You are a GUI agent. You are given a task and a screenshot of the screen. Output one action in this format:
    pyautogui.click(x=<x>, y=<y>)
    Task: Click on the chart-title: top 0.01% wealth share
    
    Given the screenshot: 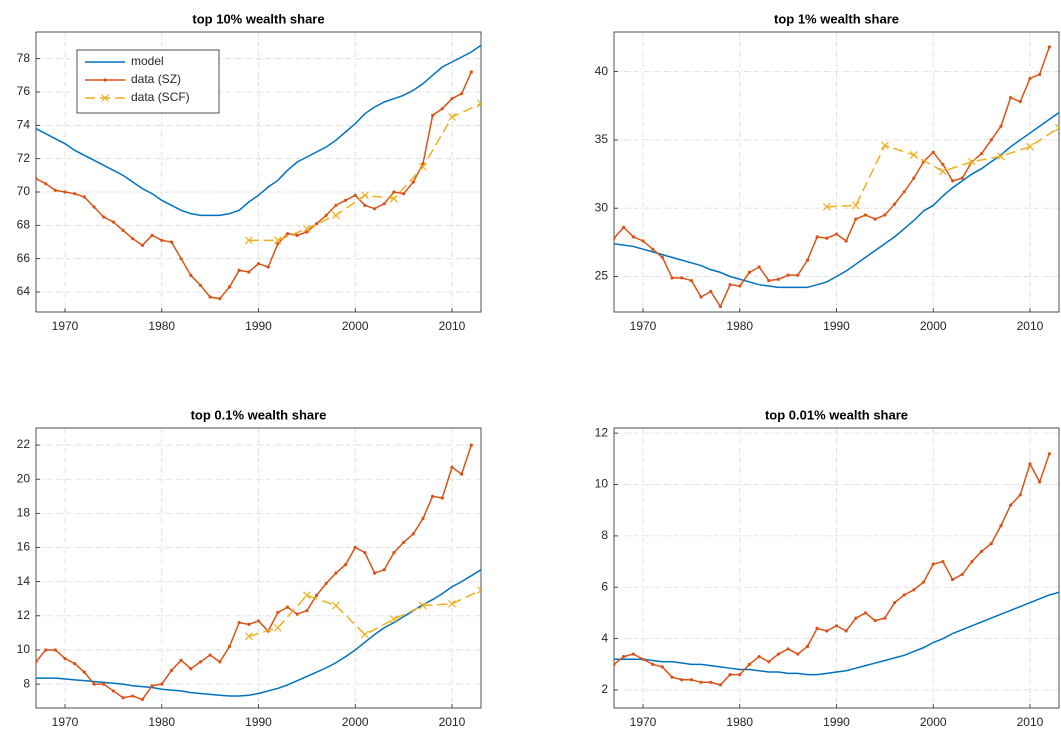 What is the action you would take?
    pyautogui.click(x=836, y=414)
    